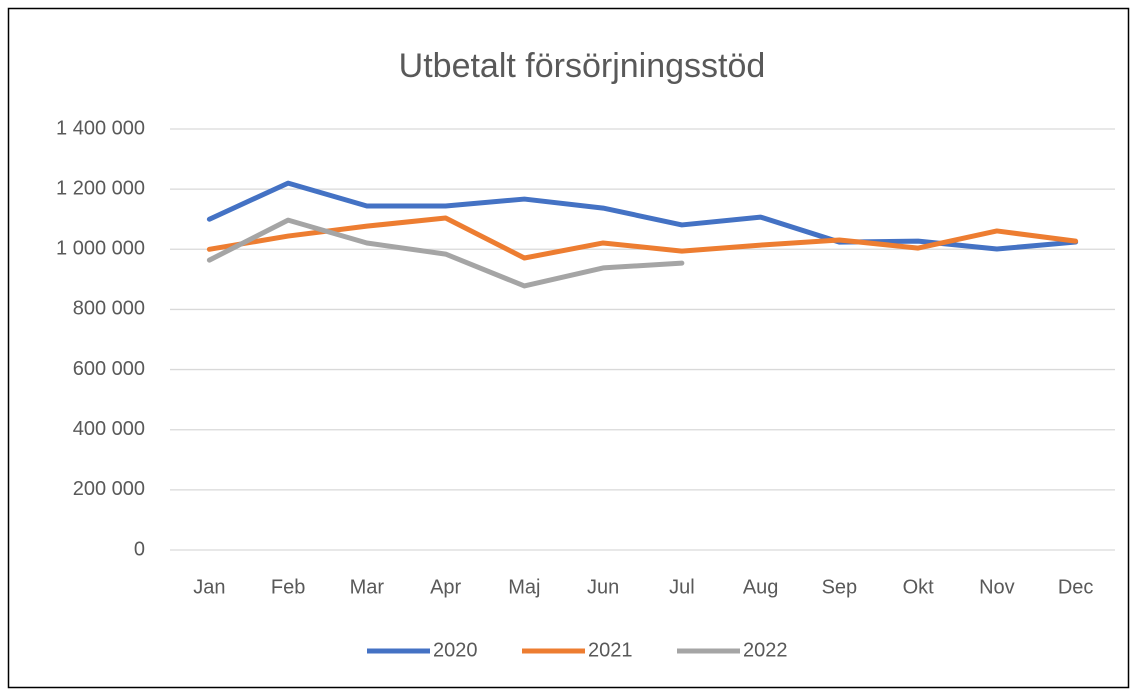 The height and width of the screenshot is (692, 1137). I want to click on x-tick-label: Maj, so click(524, 587).